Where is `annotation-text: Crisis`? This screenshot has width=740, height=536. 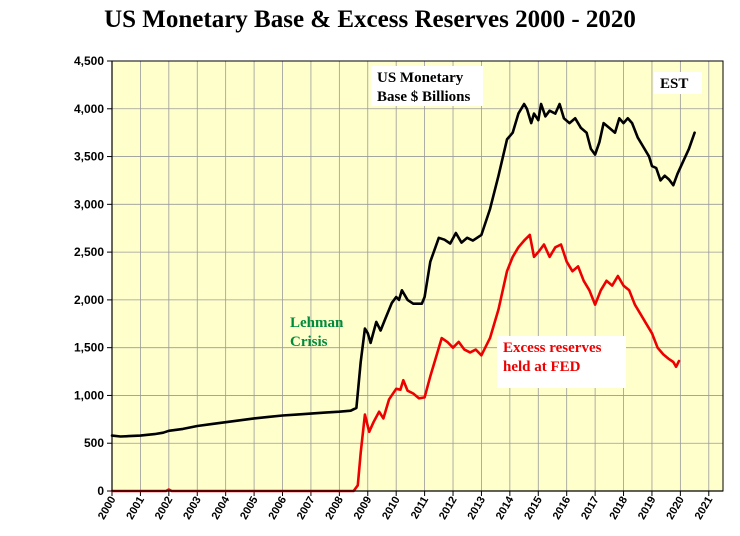
annotation-text: Crisis is located at coordinates (309, 342).